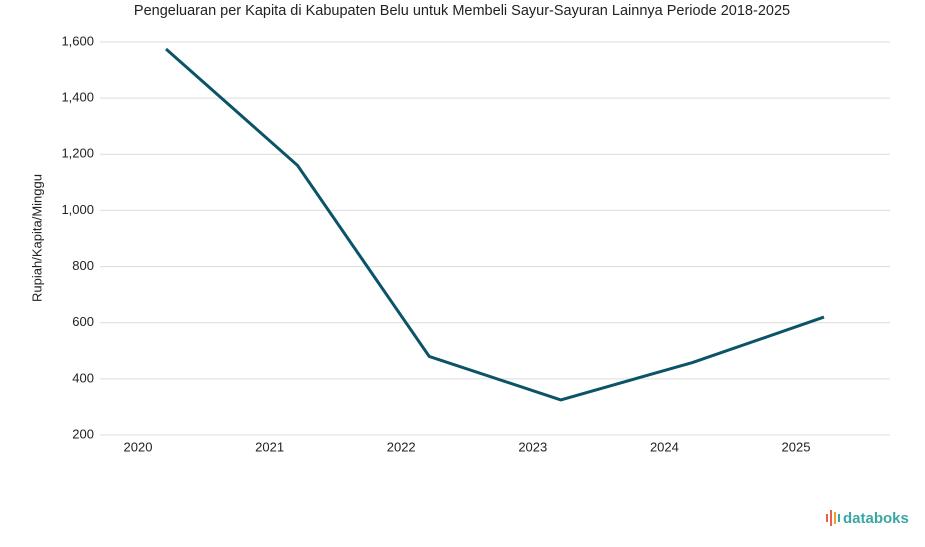 This screenshot has width=925, height=547. Describe the element at coordinates (83, 265) in the screenshot. I see `y-tick-label: 800` at that location.